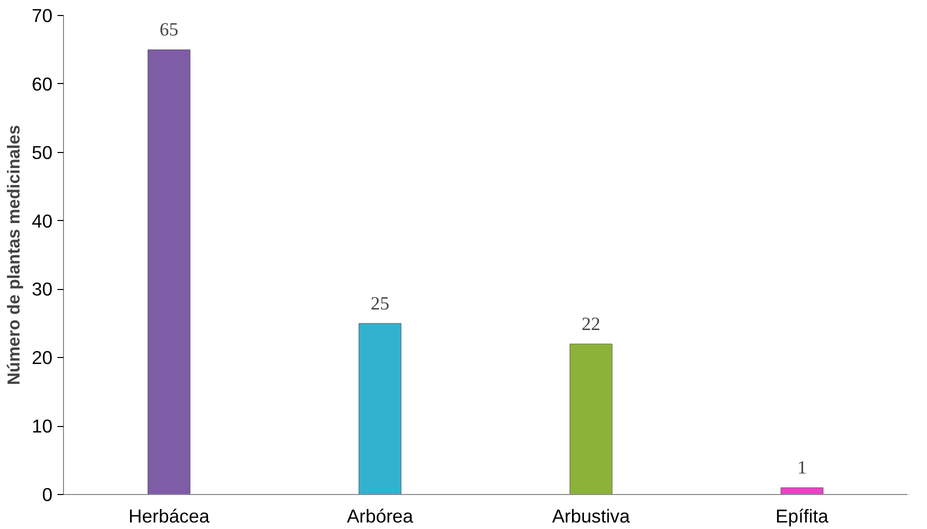 This screenshot has height=529, width=927. I want to click on x-tick-label: Epífita, so click(803, 516).